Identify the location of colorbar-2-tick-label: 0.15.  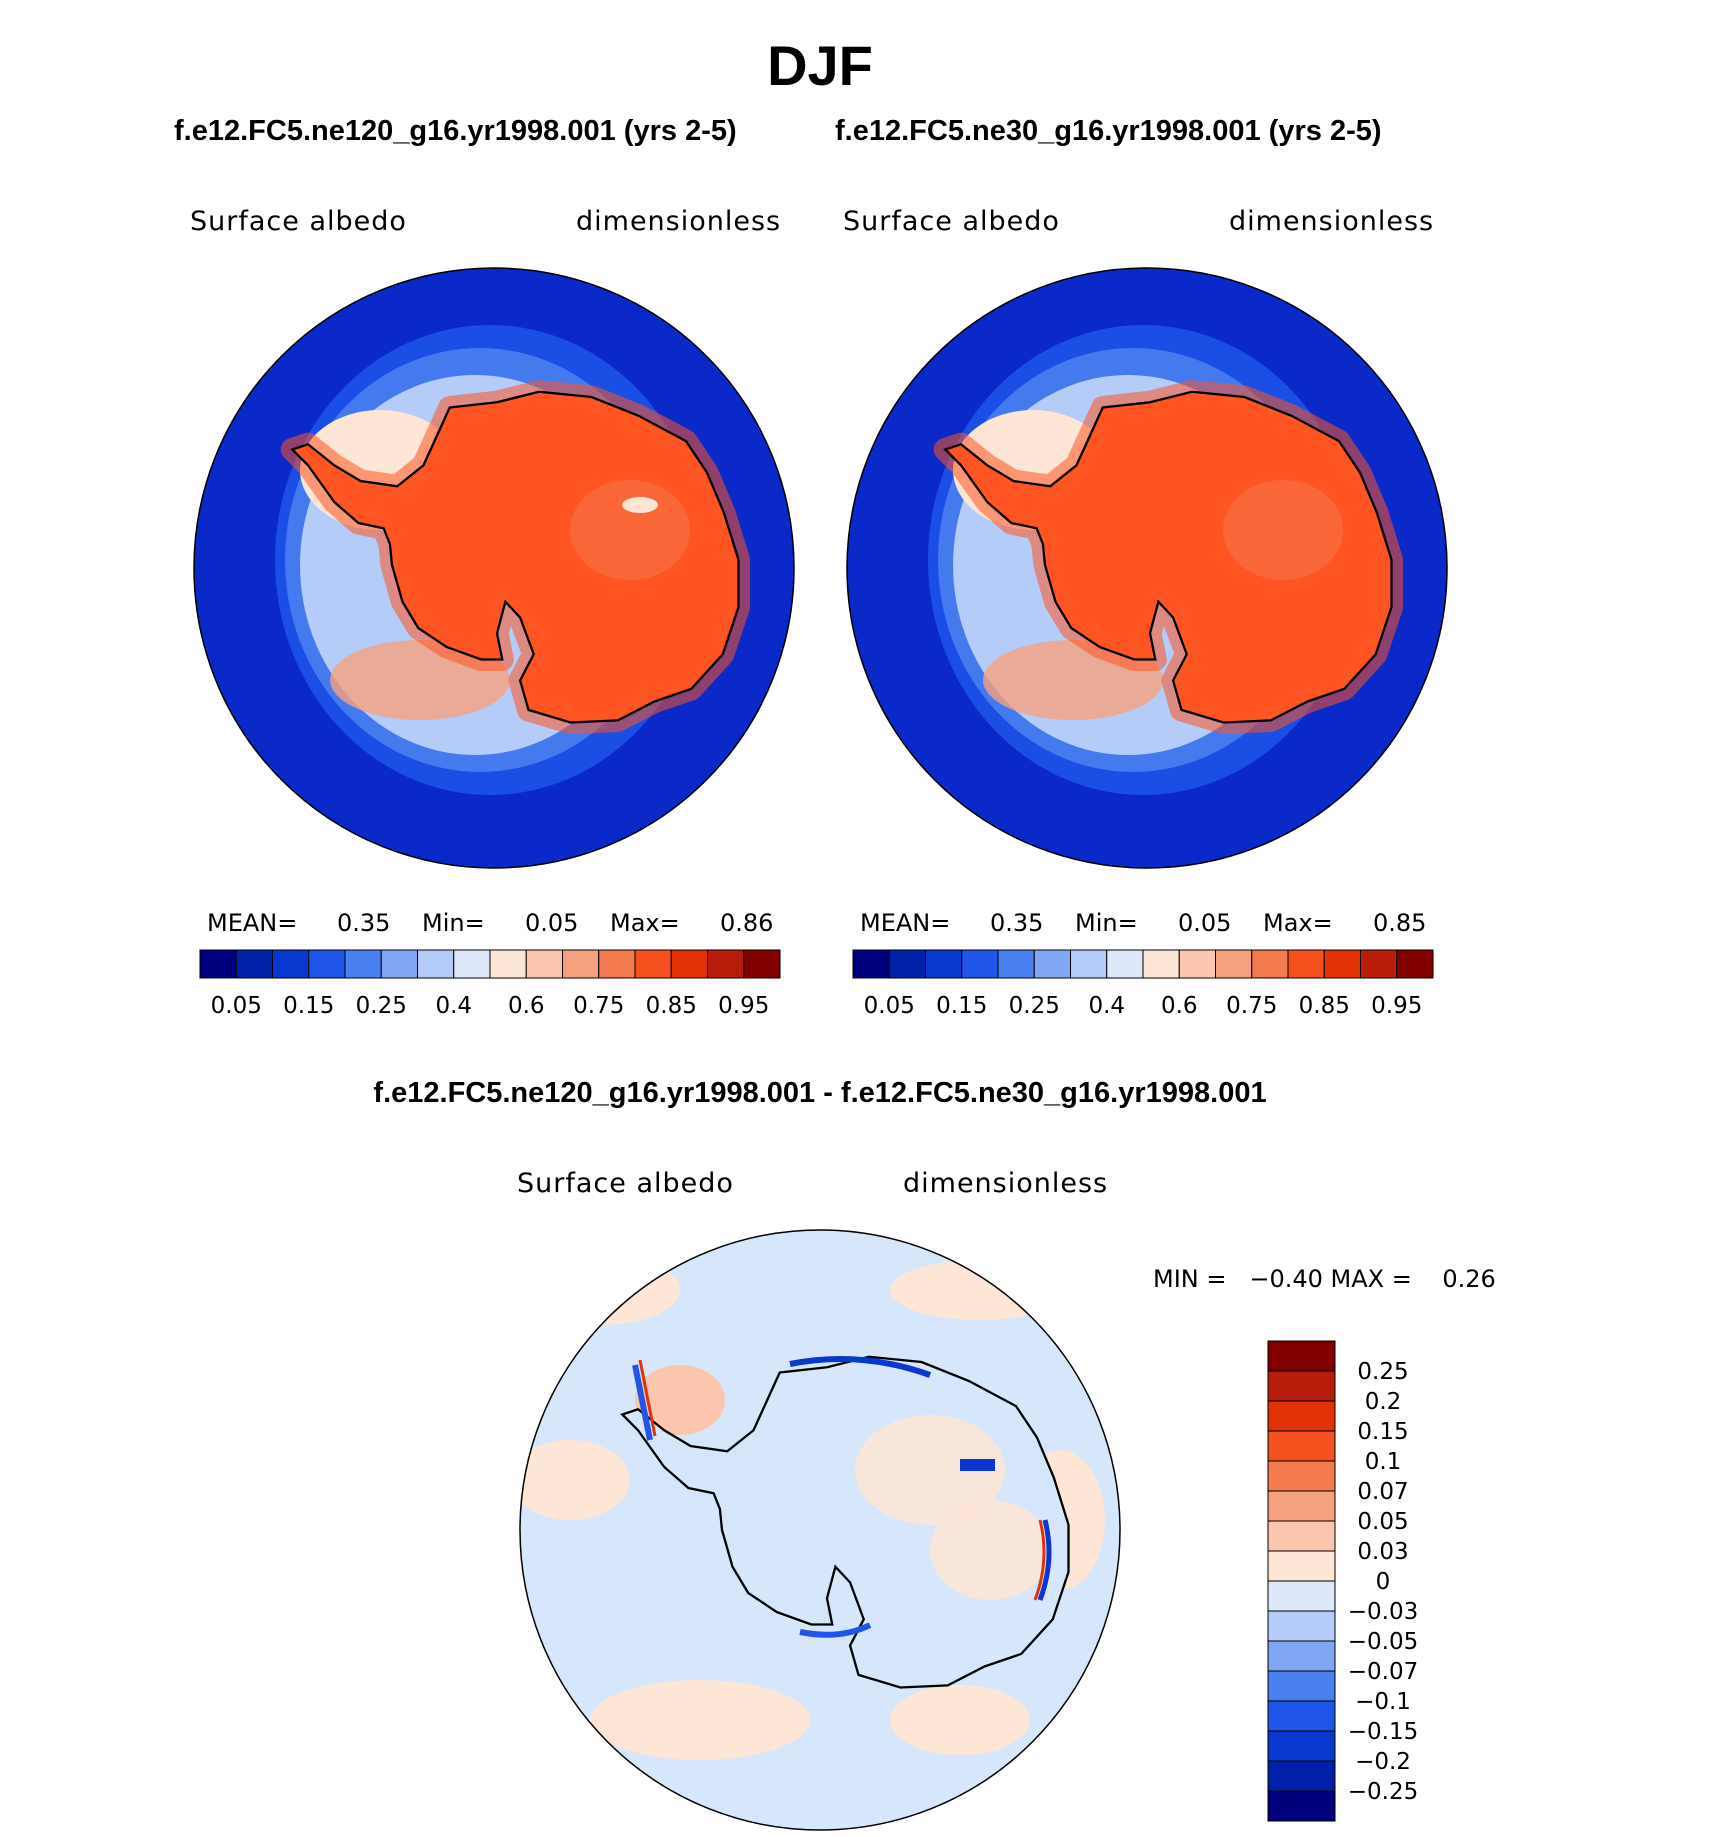
(961, 1006).